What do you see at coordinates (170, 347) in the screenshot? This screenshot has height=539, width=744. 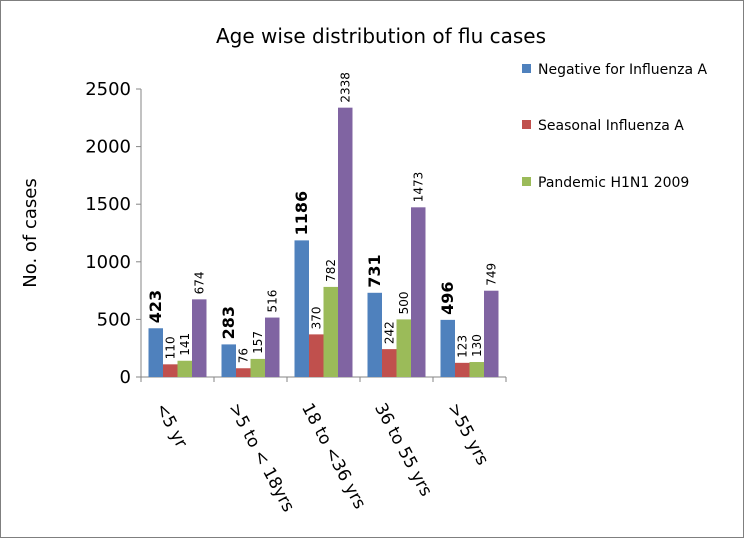 I see `data-label: 110` at bounding box center [170, 347].